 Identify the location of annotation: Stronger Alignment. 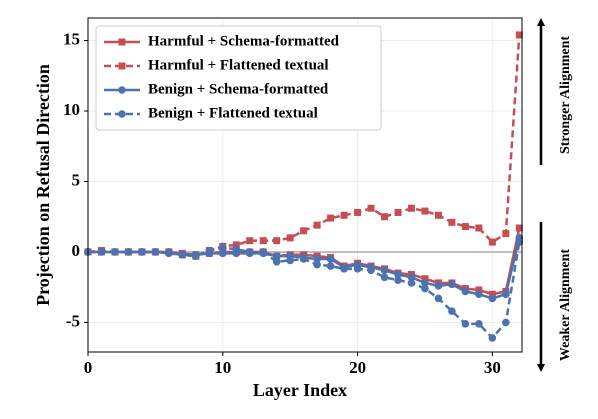
(565, 95).